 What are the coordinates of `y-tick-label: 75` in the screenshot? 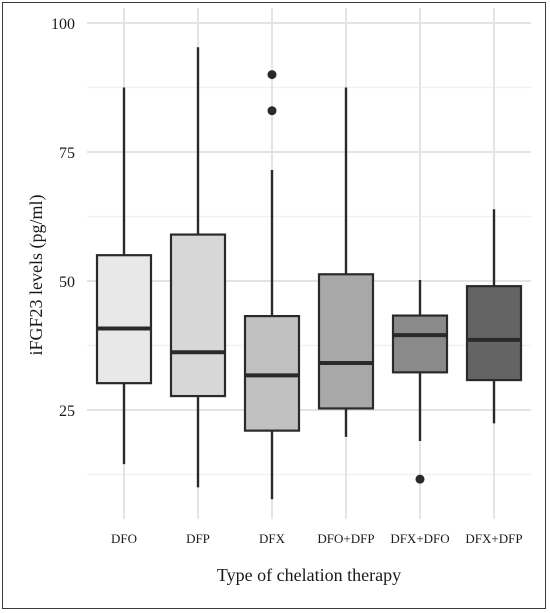 It's located at (67, 153).